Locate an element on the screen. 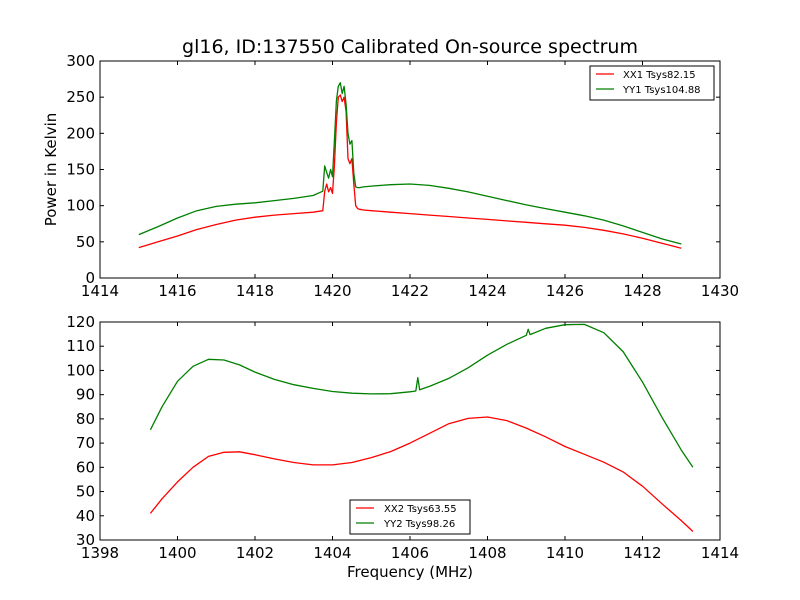  bottom-plot-y-tick-label: 50 is located at coordinates (85, 492).